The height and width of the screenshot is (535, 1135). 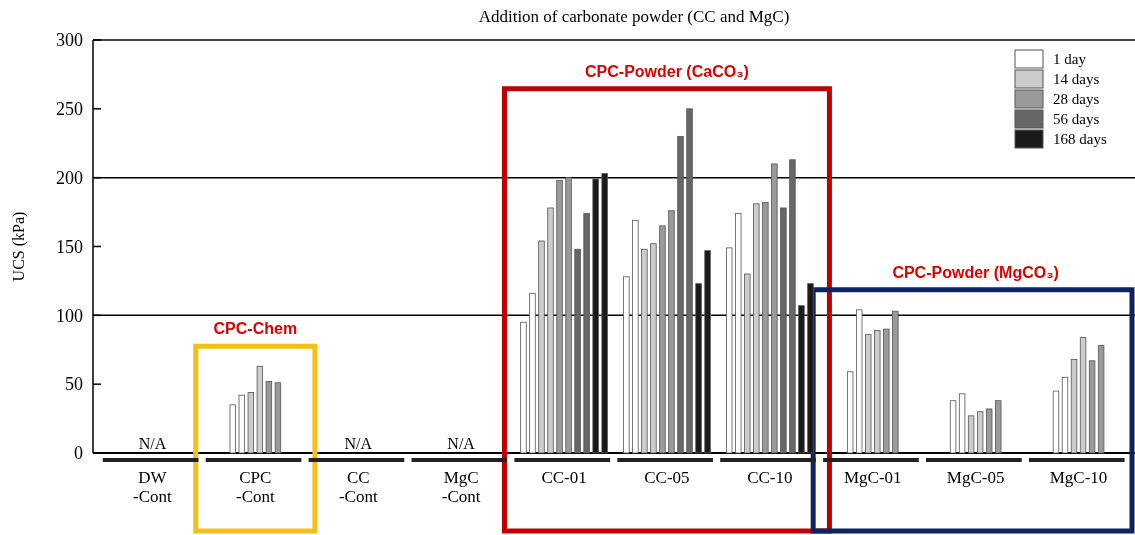 What do you see at coordinates (69, 40) in the screenshot?
I see `y-tick-label: 300` at bounding box center [69, 40].